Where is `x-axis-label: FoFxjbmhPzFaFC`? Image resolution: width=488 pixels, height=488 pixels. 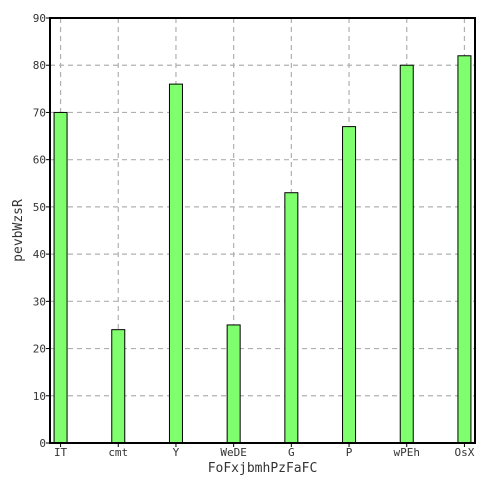
x-axis-label: FoFxjbmhPzFaFC is located at coordinates (263, 468).